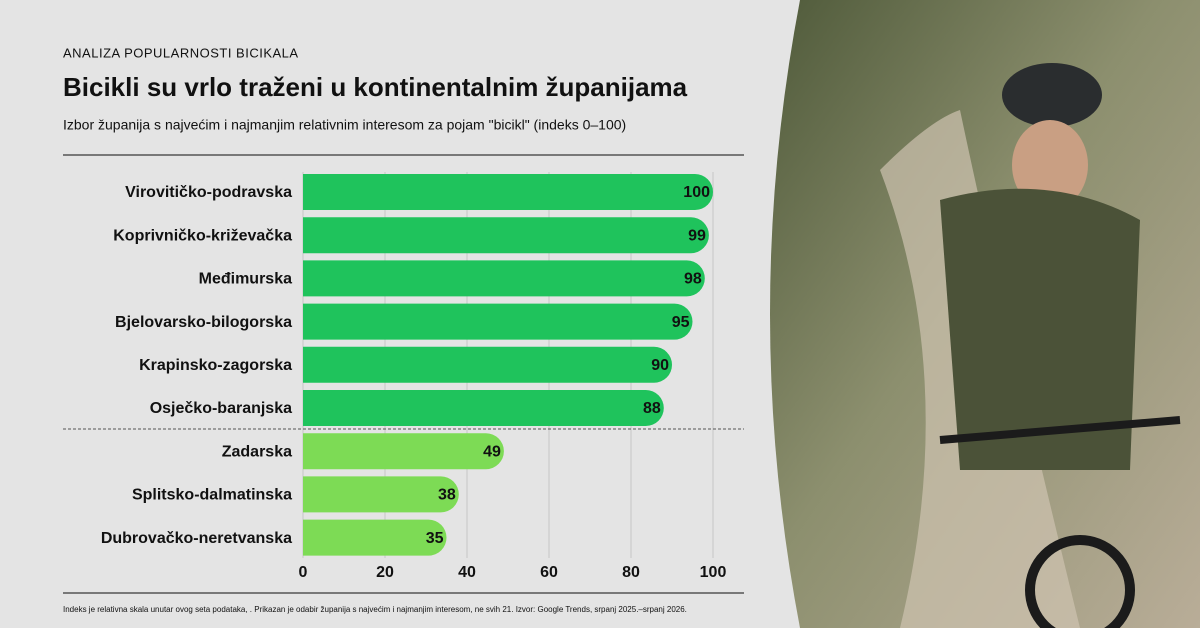  I want to click on value-label: 99, so click(697, 235).